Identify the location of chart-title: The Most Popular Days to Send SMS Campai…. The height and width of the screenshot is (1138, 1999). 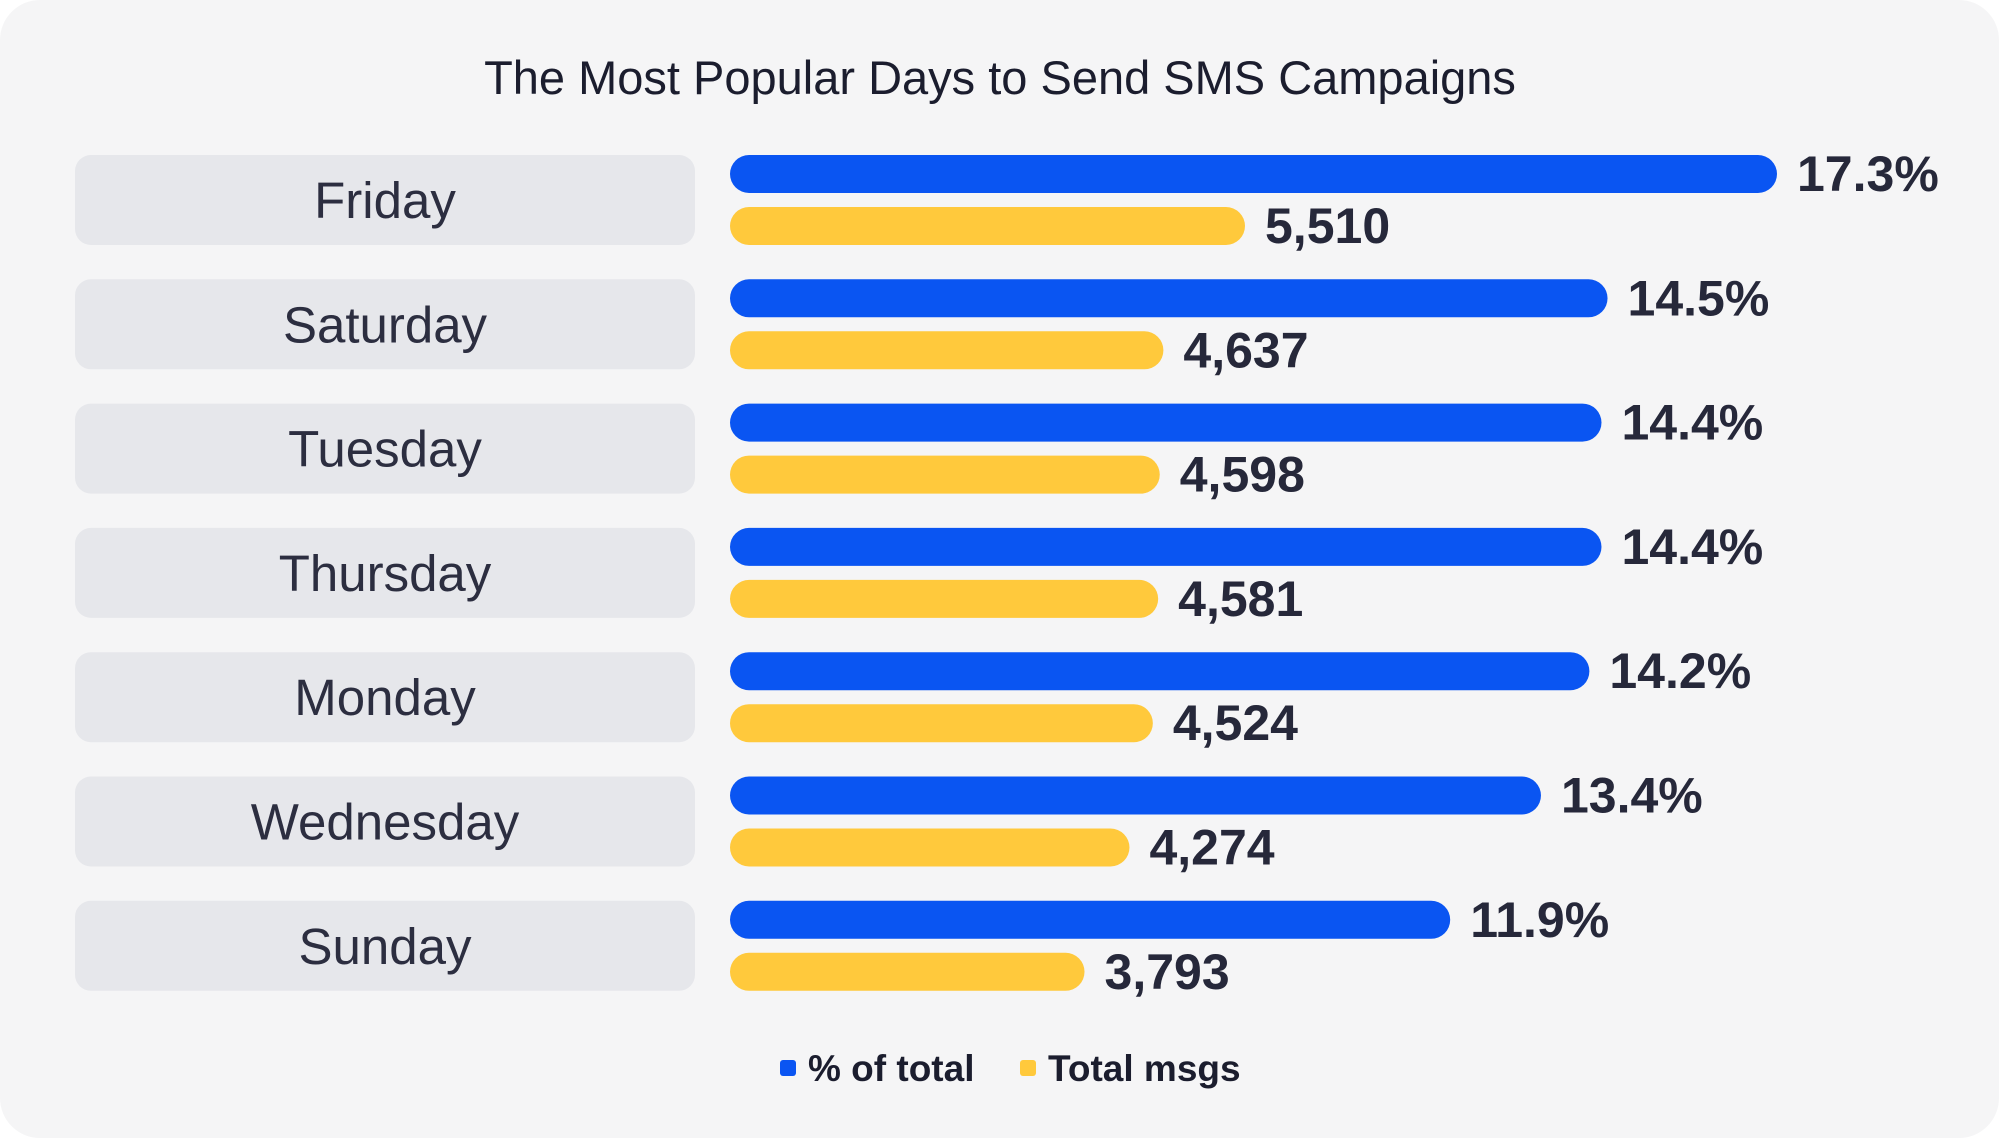
(1000, 77).